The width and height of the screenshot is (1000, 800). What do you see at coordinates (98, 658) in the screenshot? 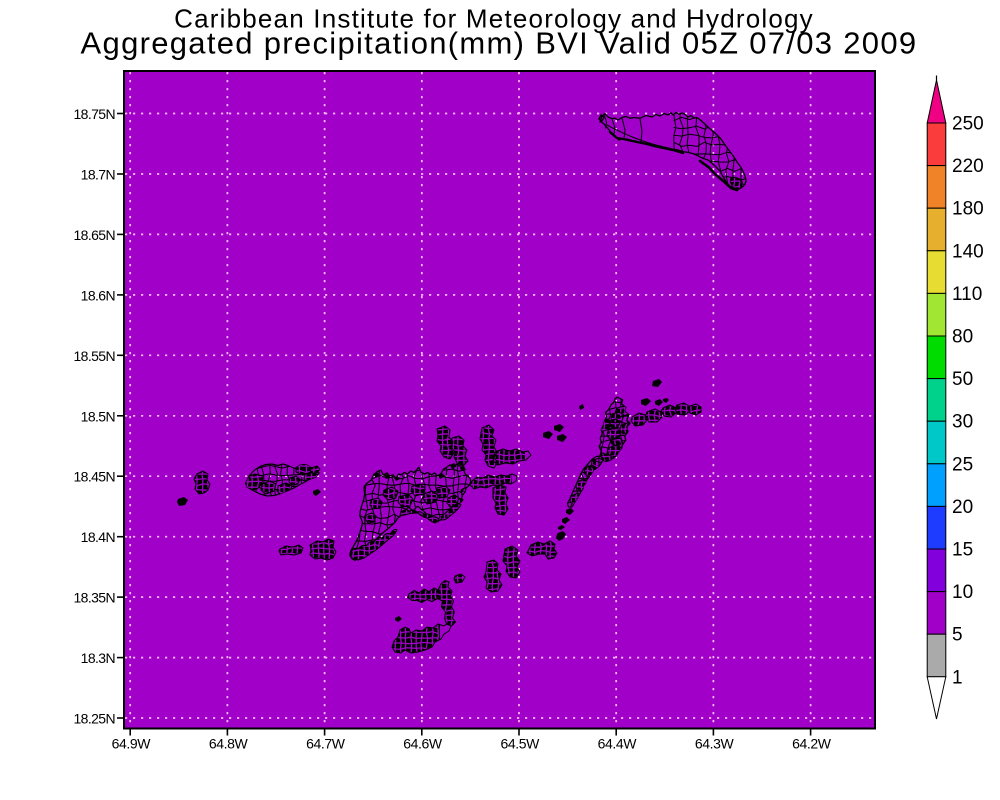
I see `svg-text: 18.3N` at bounding box center [98, 658].